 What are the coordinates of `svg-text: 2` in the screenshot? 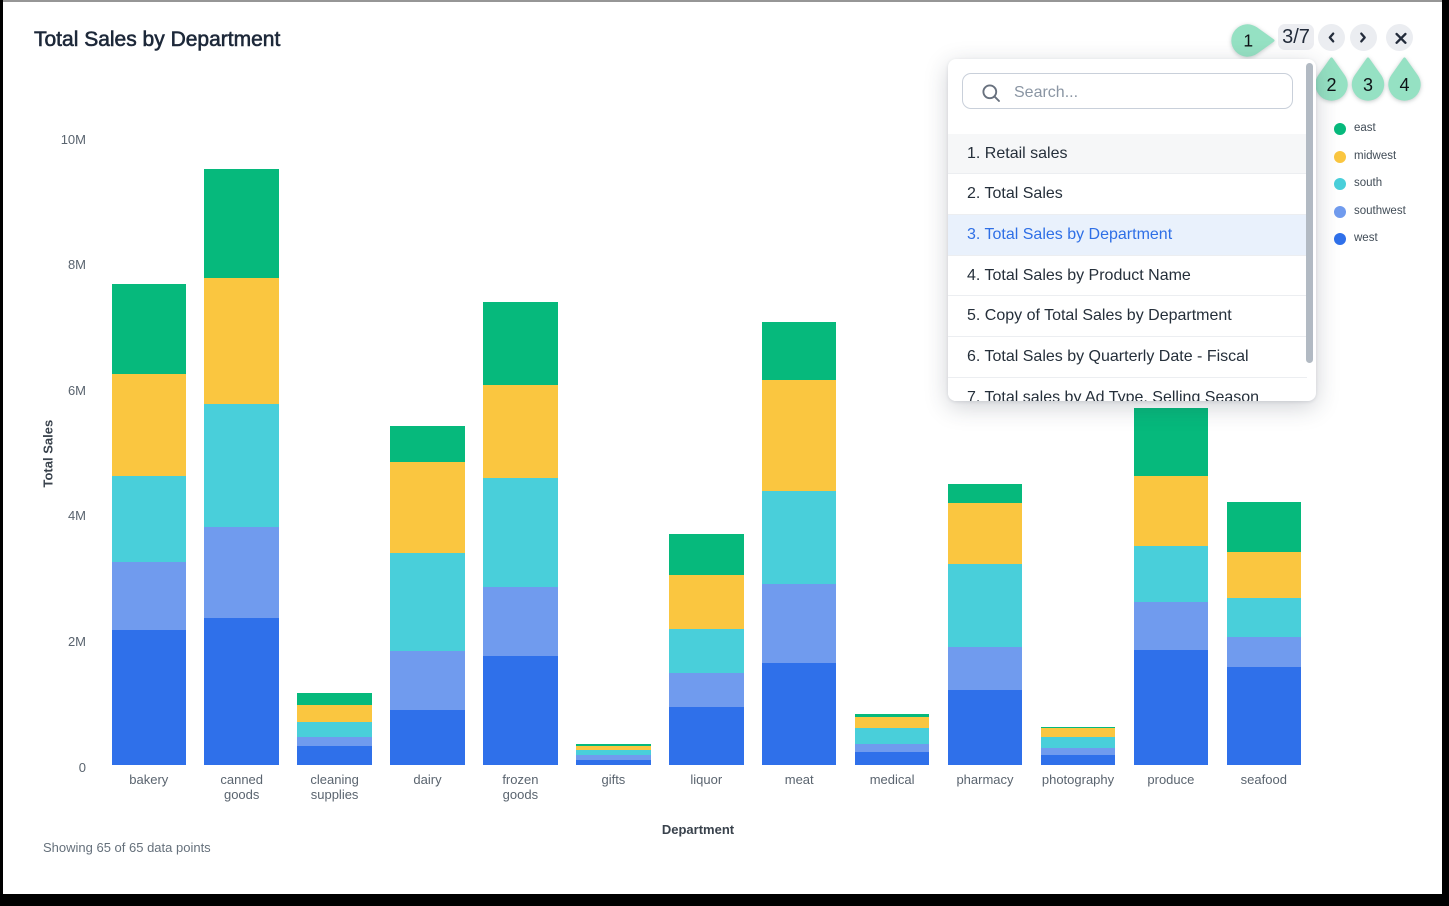 It's located at (1331, 85).